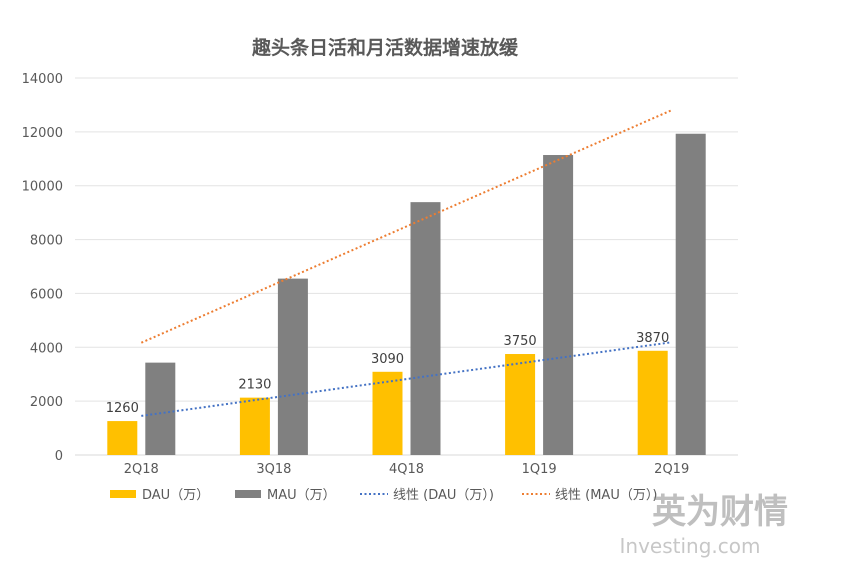  I want to click on watermark-sub-text: Investing.com, so click(690, 546).